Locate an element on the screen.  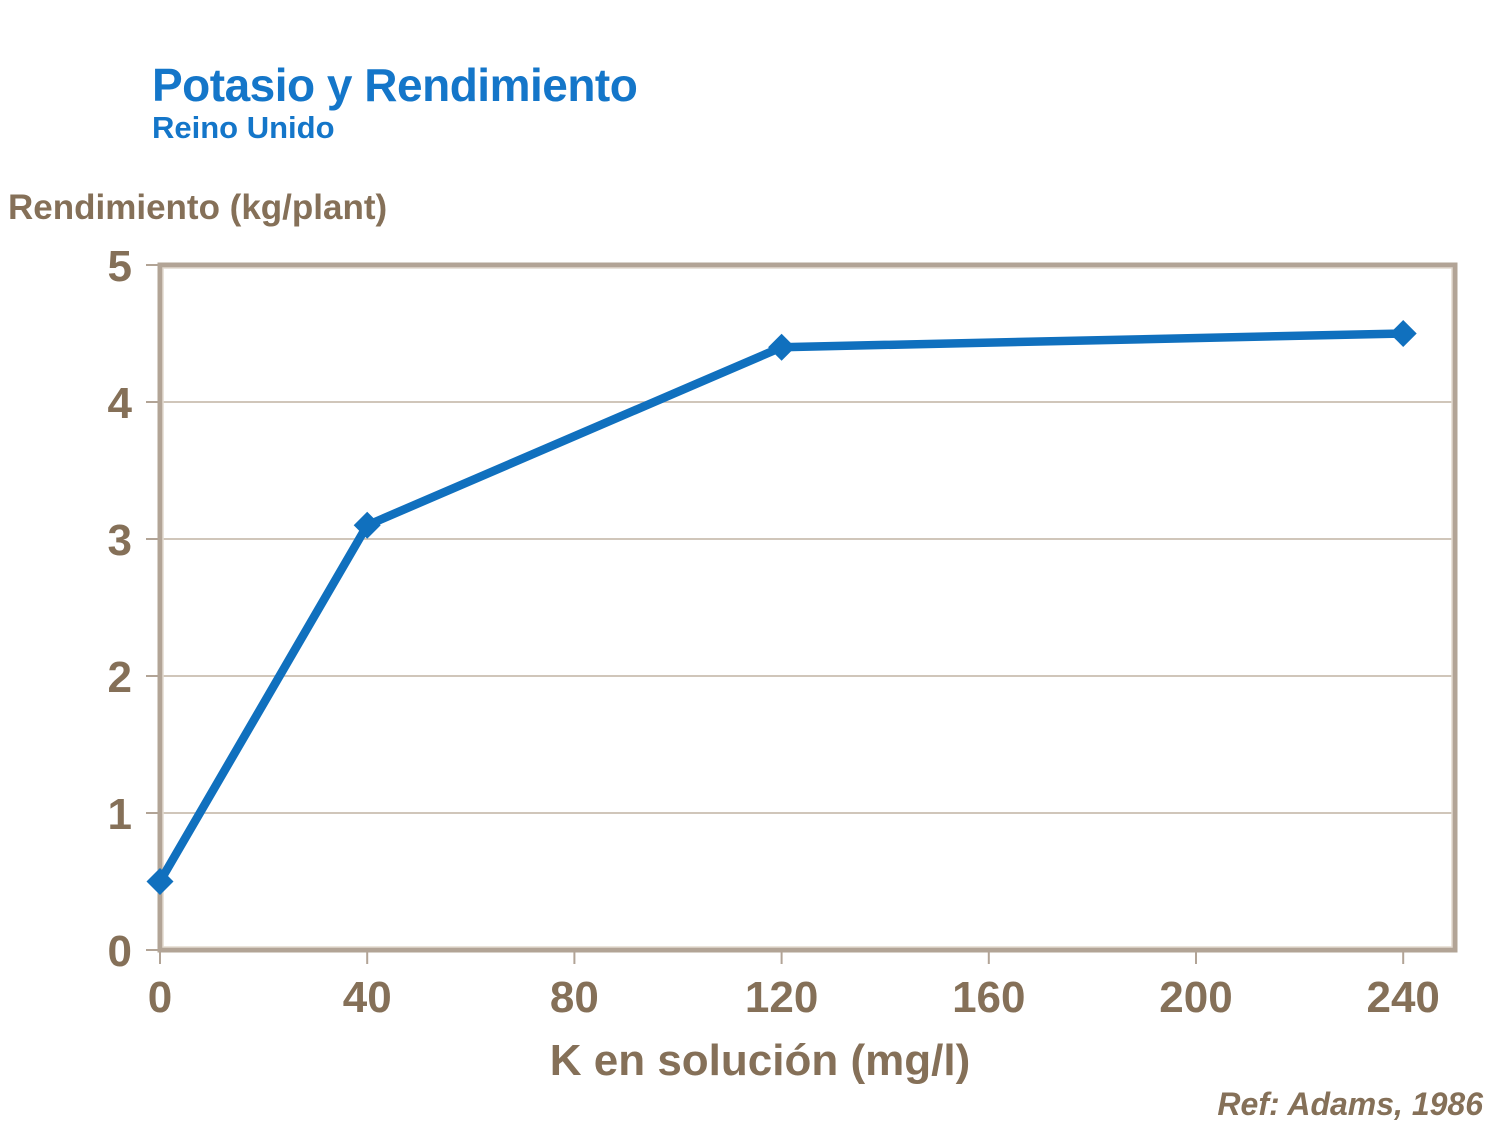
y-tick-label-1: 1 is located at coordinates (120, 814).